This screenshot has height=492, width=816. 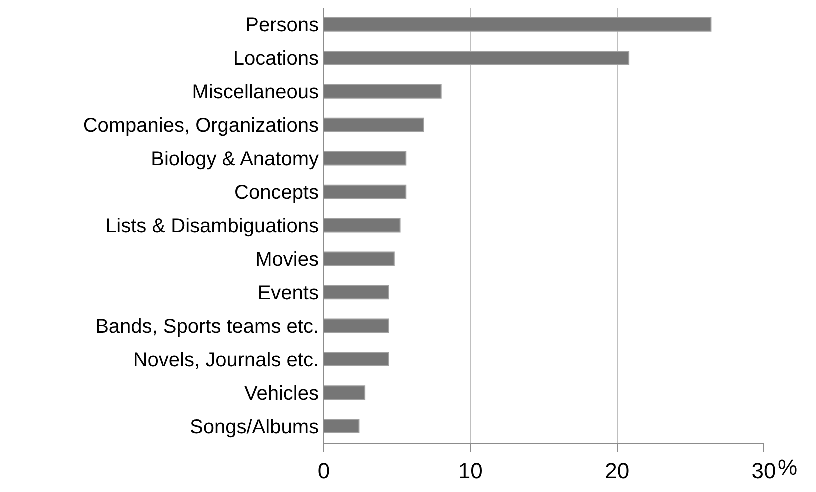 What do you see at coordinates (201, 126) in the screenshot?
I see `y-tick-label: Companies, Organizations` at bounding box center [201, 126].